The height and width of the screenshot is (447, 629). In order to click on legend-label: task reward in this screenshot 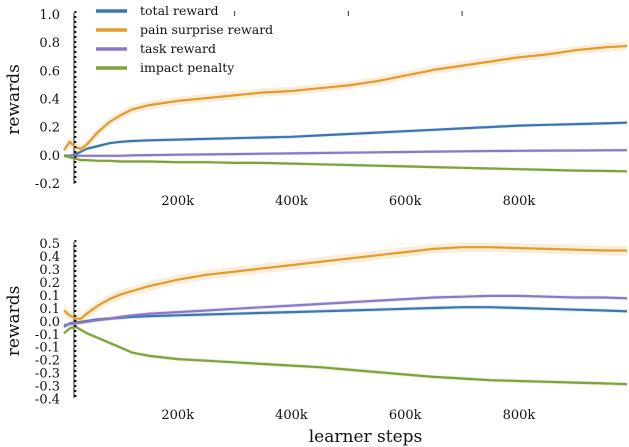, I will do `click(178, 48)`.